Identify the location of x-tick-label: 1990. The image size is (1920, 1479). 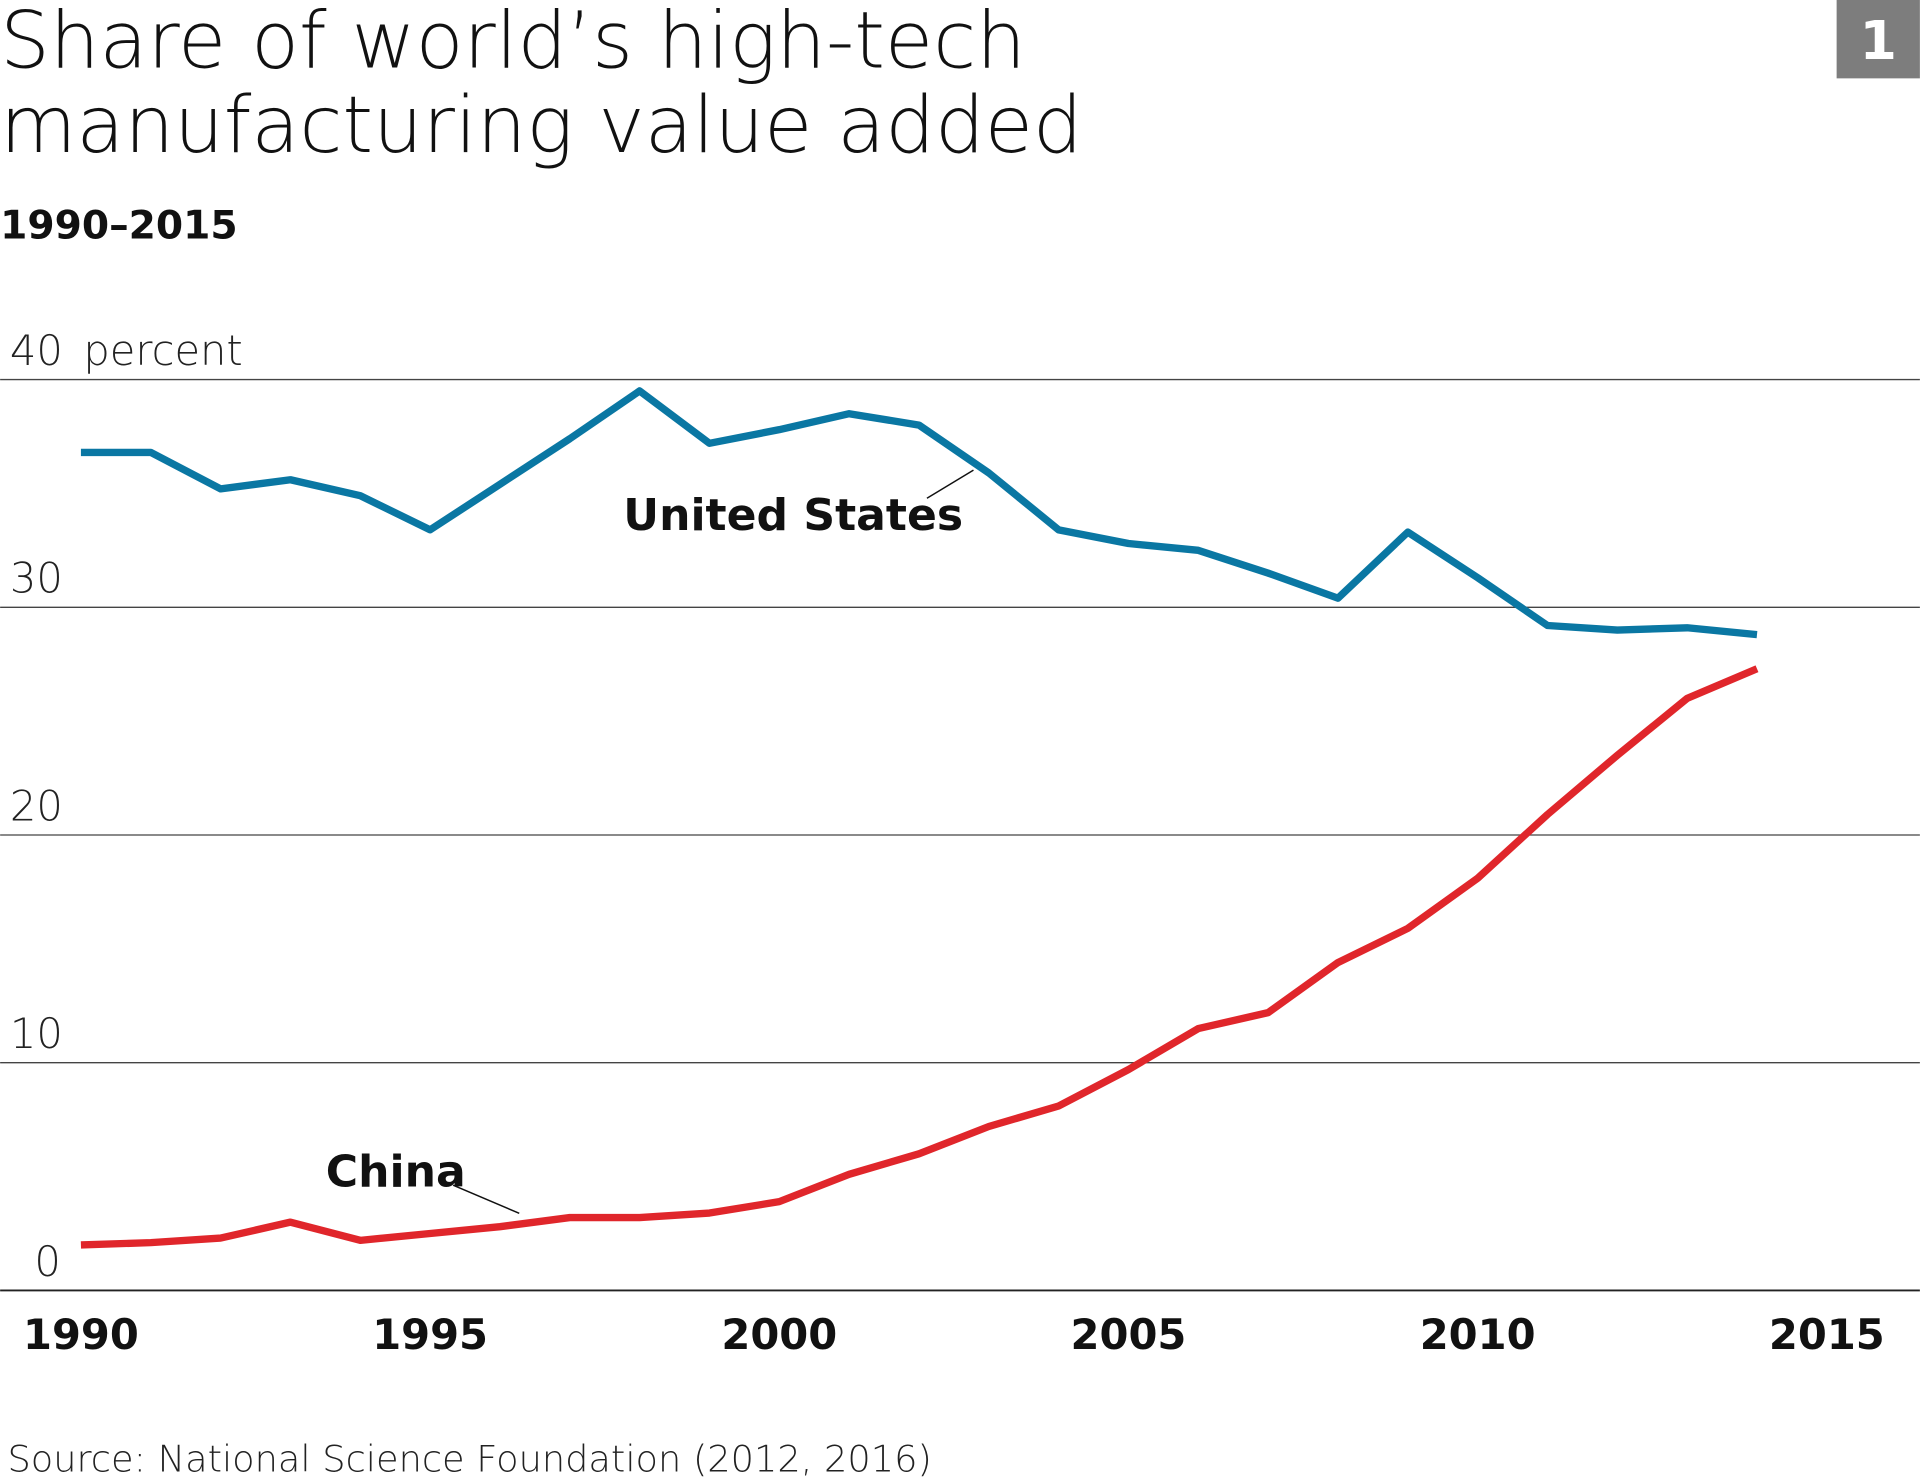
(81, 1334).